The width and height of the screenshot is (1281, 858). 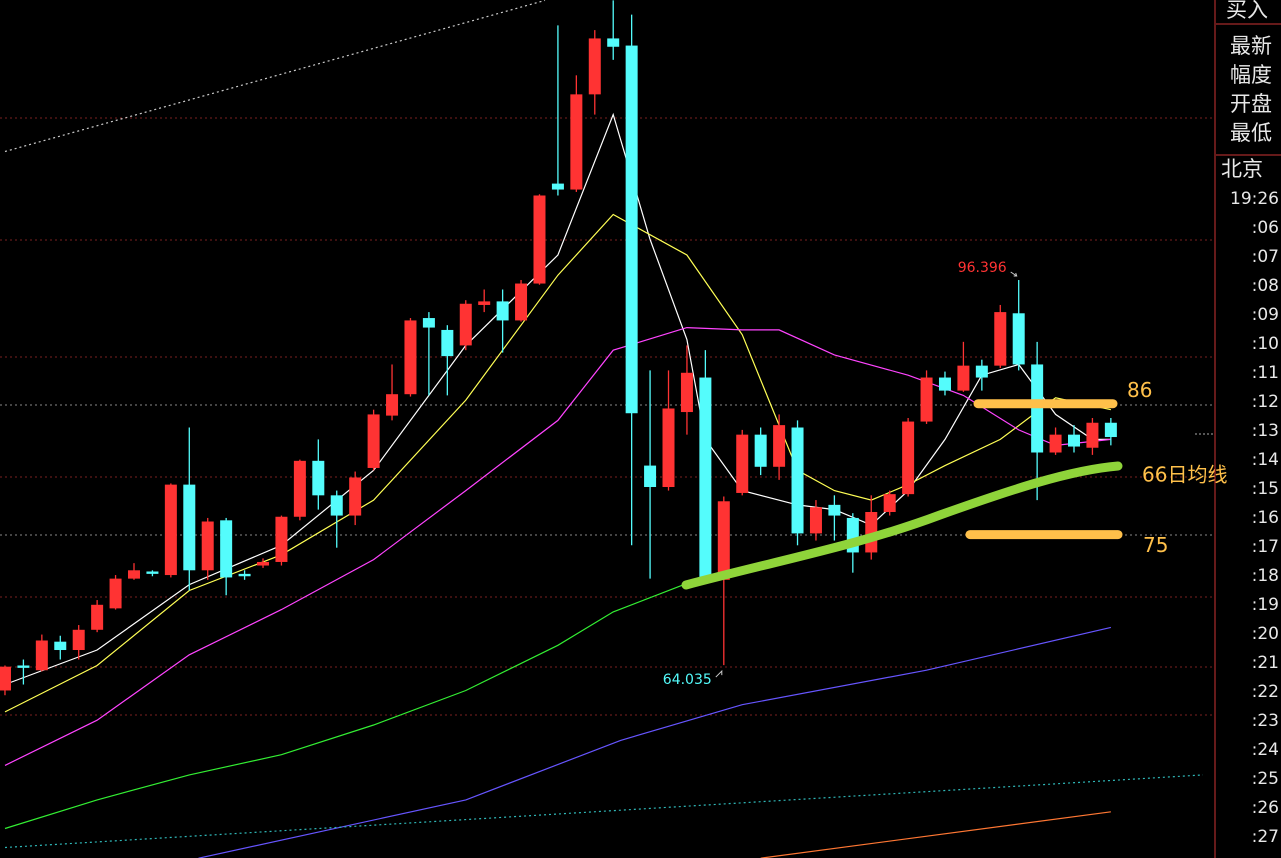 What do you see at coordinates (1251, 75) in the screenshot?
I see `field-label: 幅度` at bounding box center [1251, 75].